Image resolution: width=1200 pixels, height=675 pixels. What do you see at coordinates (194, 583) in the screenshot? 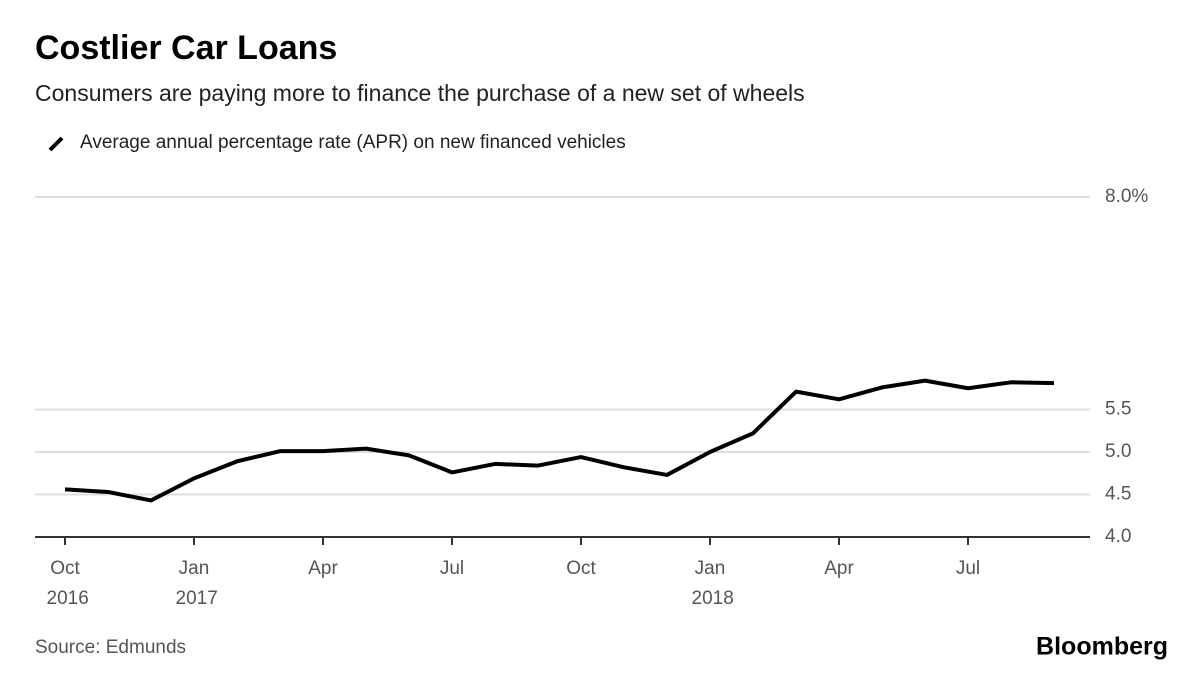
I see `x-tick-label: Jan 2017` at bounding box center [194, 583].